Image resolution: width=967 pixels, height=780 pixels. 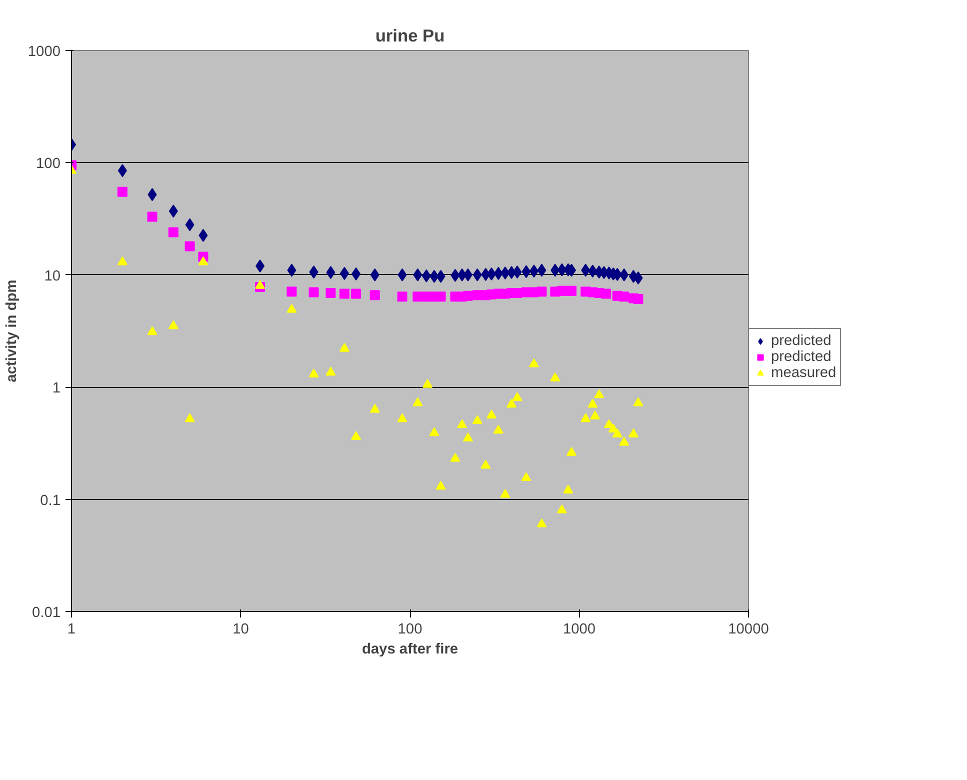 What do you see at coordinates (12, 331) in the screenshot?
I see `y-axis-title: activity in dpm` at bounding box center [12, 331].